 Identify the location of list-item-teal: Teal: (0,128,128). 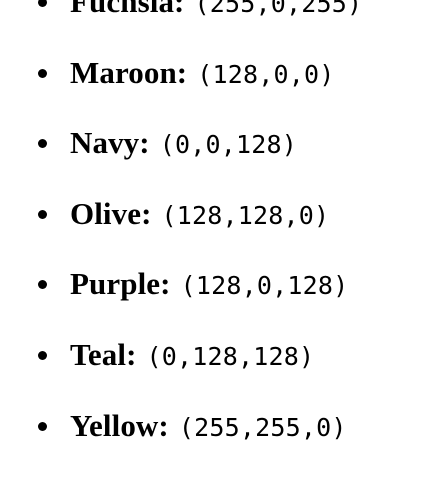
(211, 368).